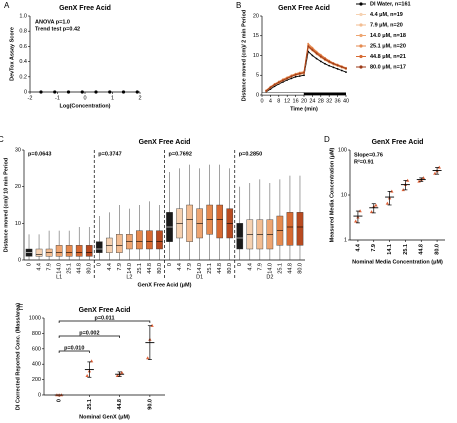  What do you see at coordinates (7, 5) in the screenshot?
I see `panel-letter: A` at bounding box center [7, 5].